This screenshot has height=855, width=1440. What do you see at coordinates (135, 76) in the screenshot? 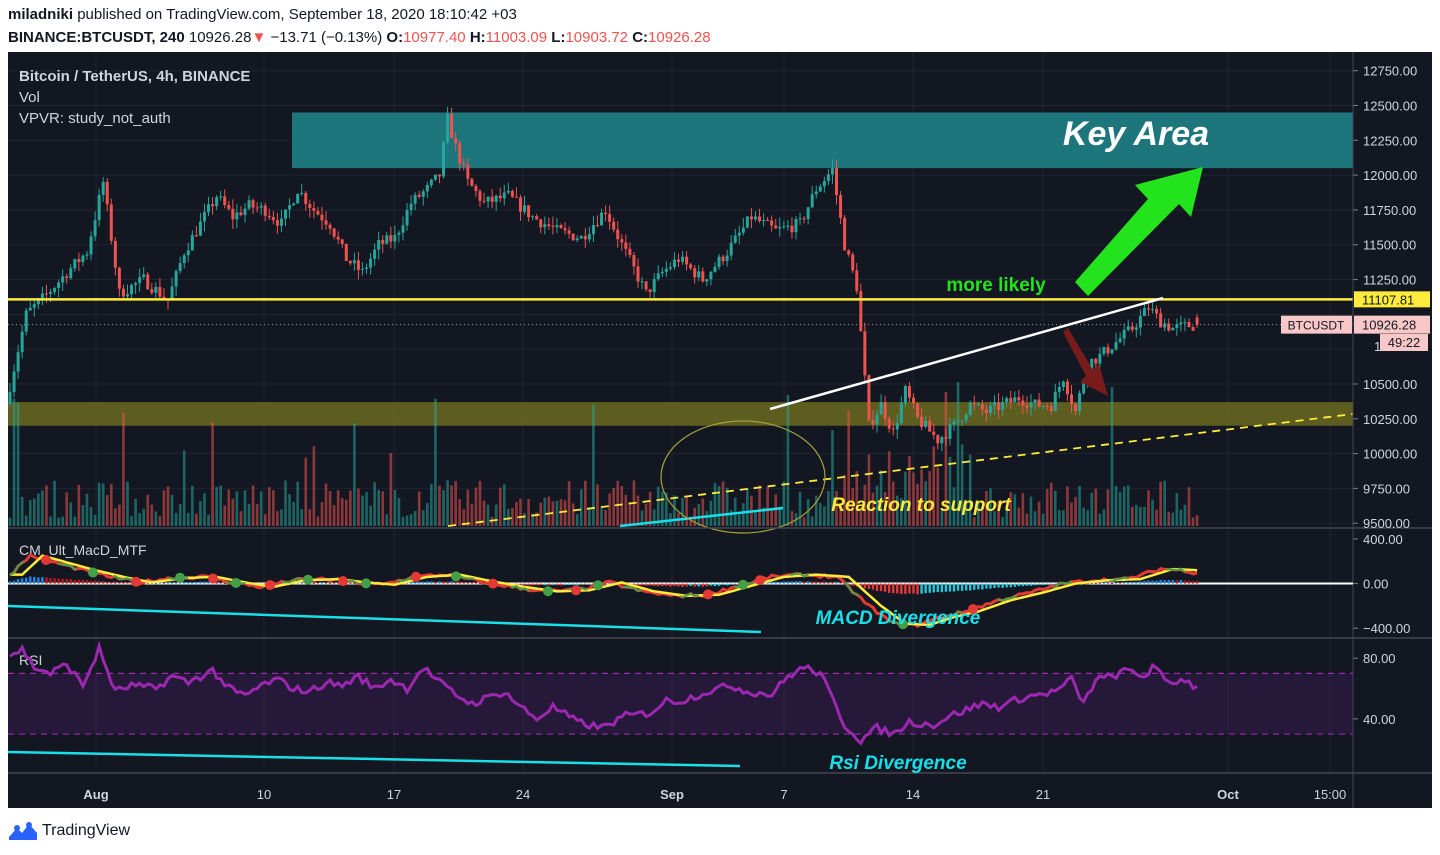
I see `legend-title: Bitcoin / TetherUS, 4h, BINANCE` at bounding box center [135, 76].